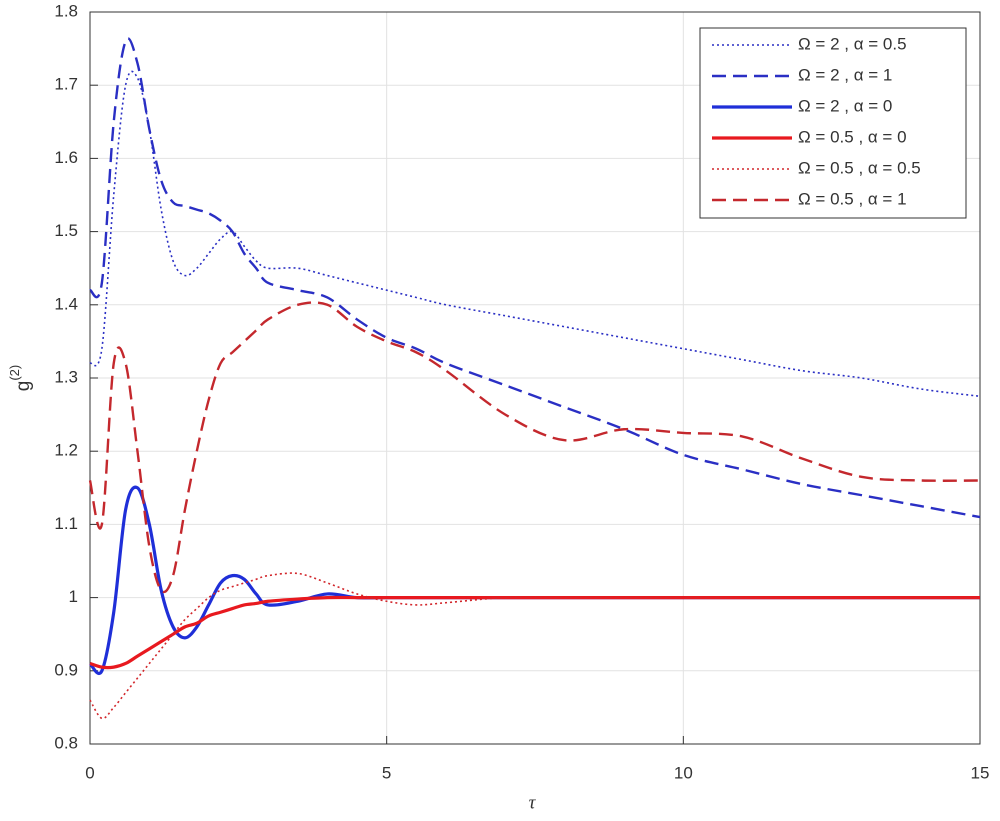 Image resolution: width=1000 pixels, height=821 pixels. Describe the element at coordinates (859, 167) in the screenshot. I see `legend-label: Ω = 0.5 , α = 0.5` at that location.